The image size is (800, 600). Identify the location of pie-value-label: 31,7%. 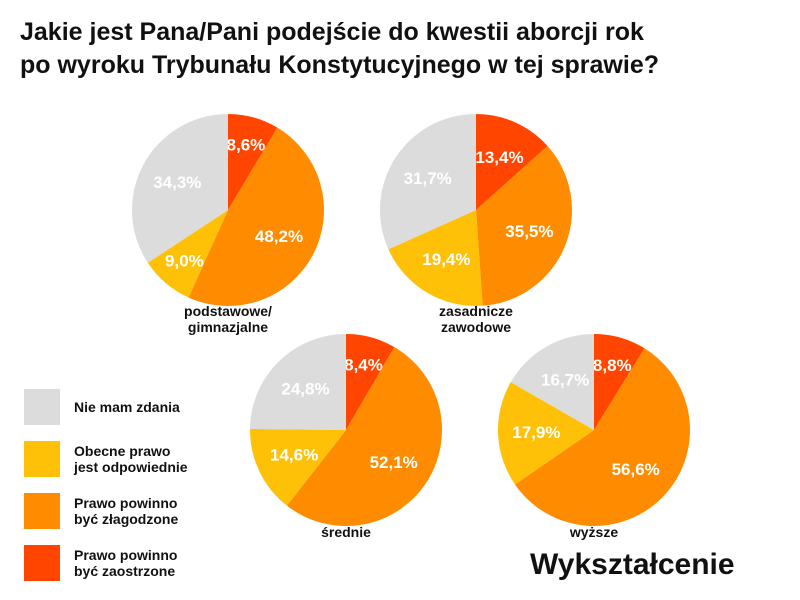
(428, 178).